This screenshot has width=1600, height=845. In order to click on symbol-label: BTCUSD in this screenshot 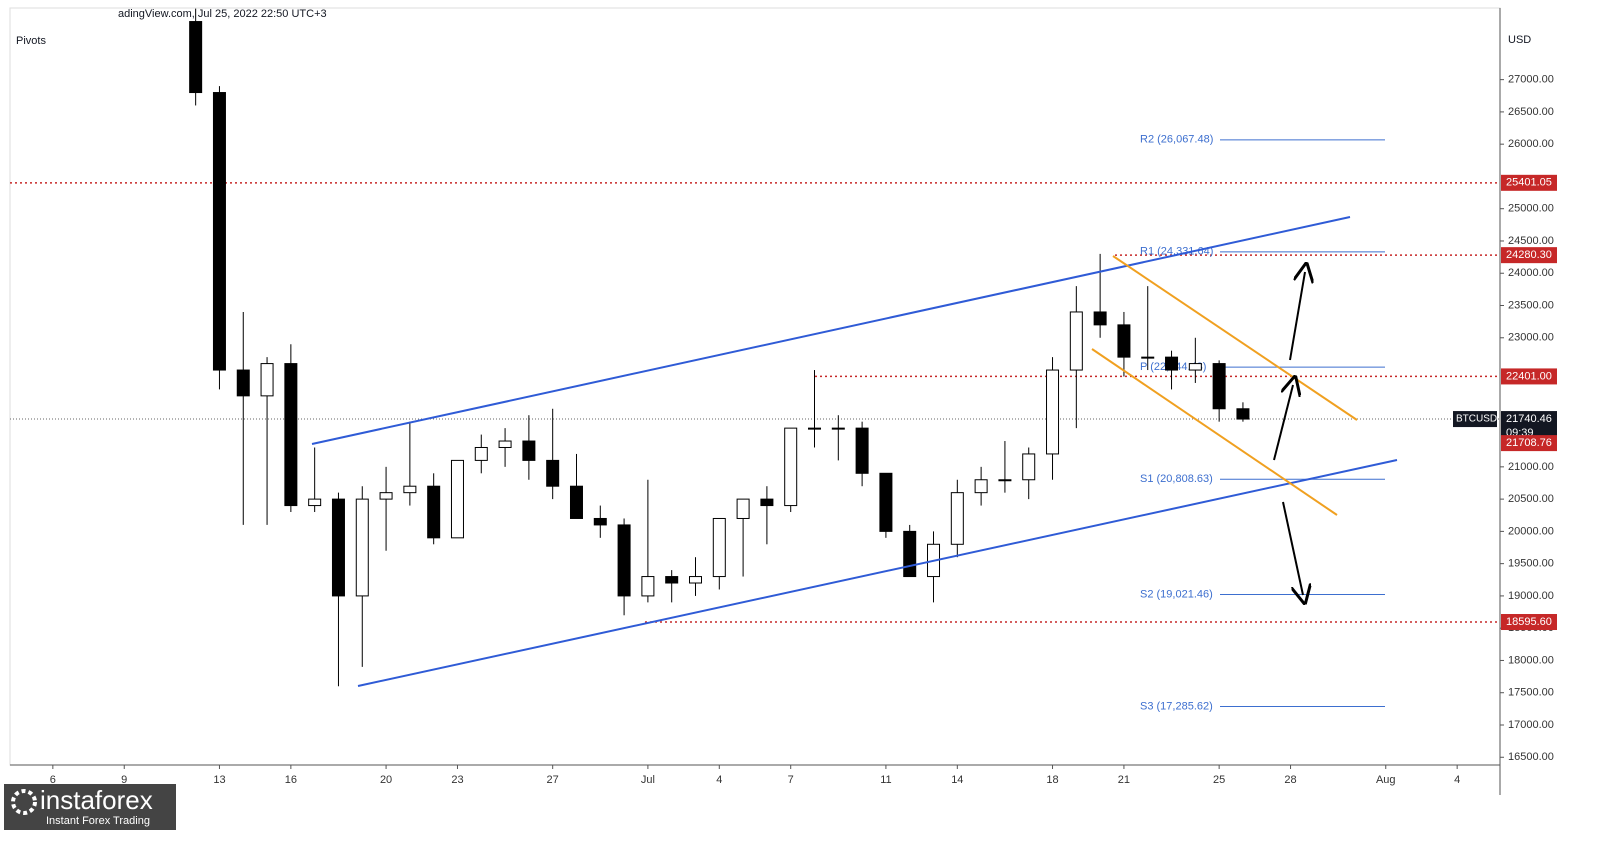, I will do `click(1476, 419)`.